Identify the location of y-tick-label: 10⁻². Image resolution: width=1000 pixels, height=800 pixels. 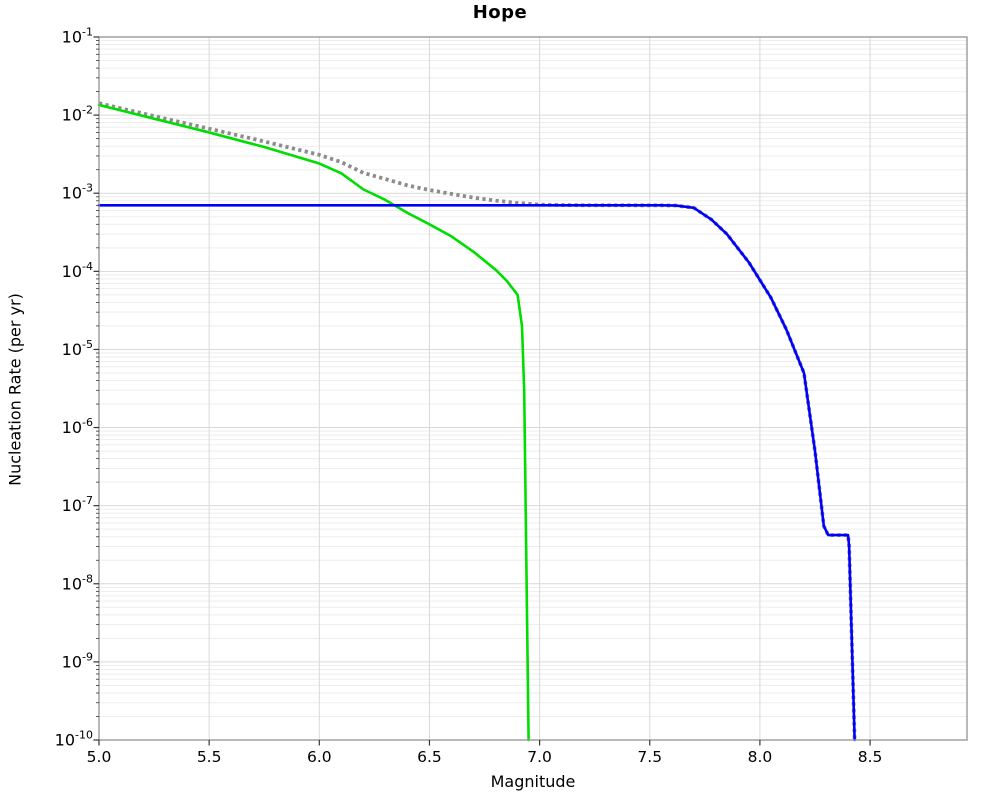
(77, 114).